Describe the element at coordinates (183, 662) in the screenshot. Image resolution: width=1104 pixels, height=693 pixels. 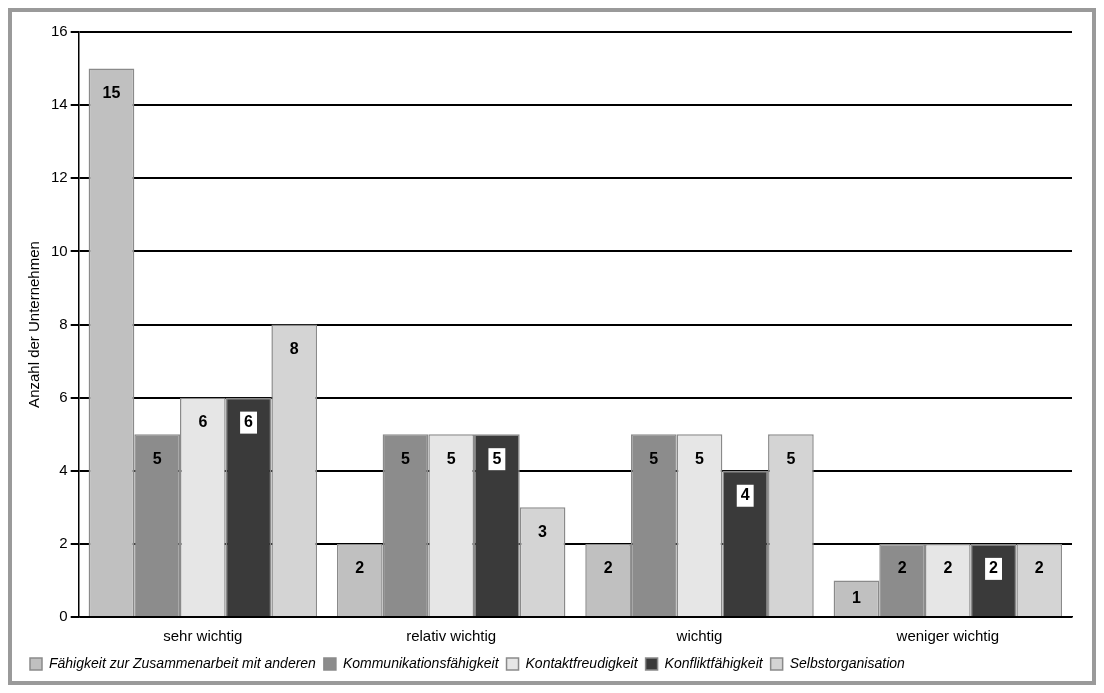
I see `legend-label: Fähigkeit zur Zusammenarbeit mit anderen` at that location.